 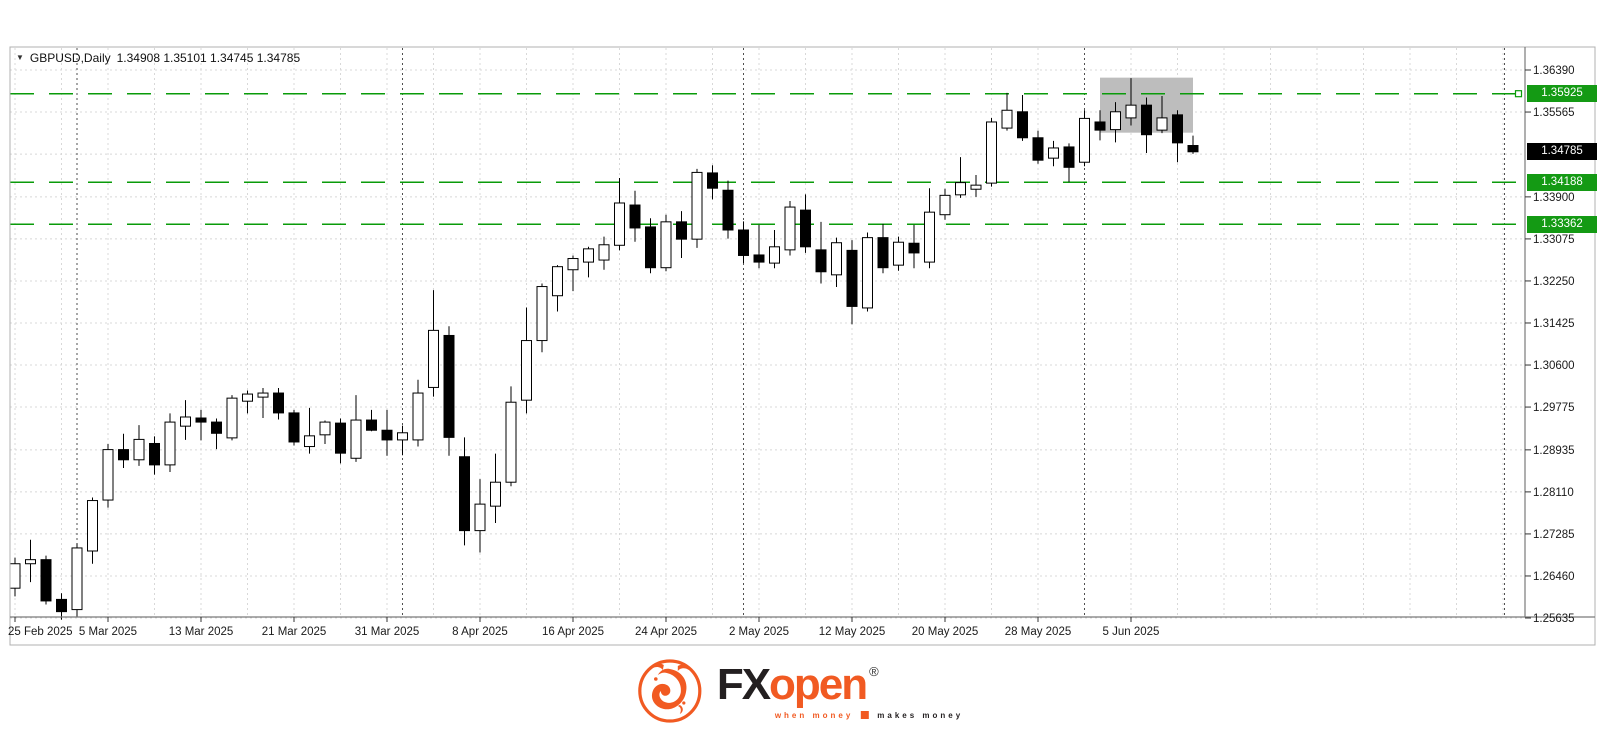 What do you see at coordinates (20, 57) in the screenshot?
I see `collapse-arrow-icon: ▼` at bounding box center [20, 57].